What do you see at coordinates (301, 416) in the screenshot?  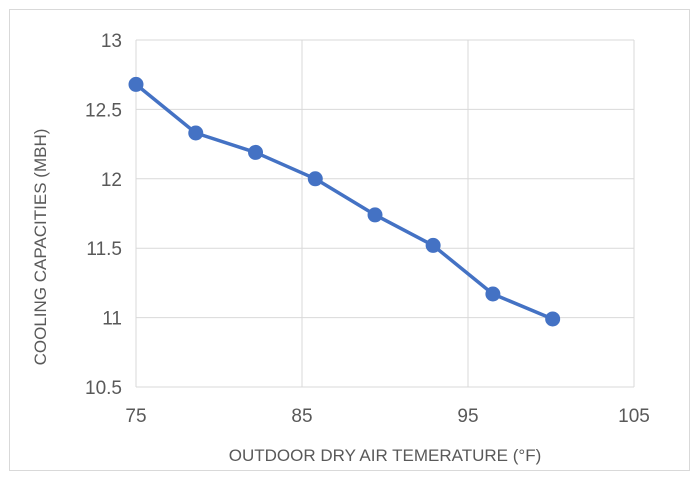 I see `x-tick-label: 85` at bounding box center [301, 416].